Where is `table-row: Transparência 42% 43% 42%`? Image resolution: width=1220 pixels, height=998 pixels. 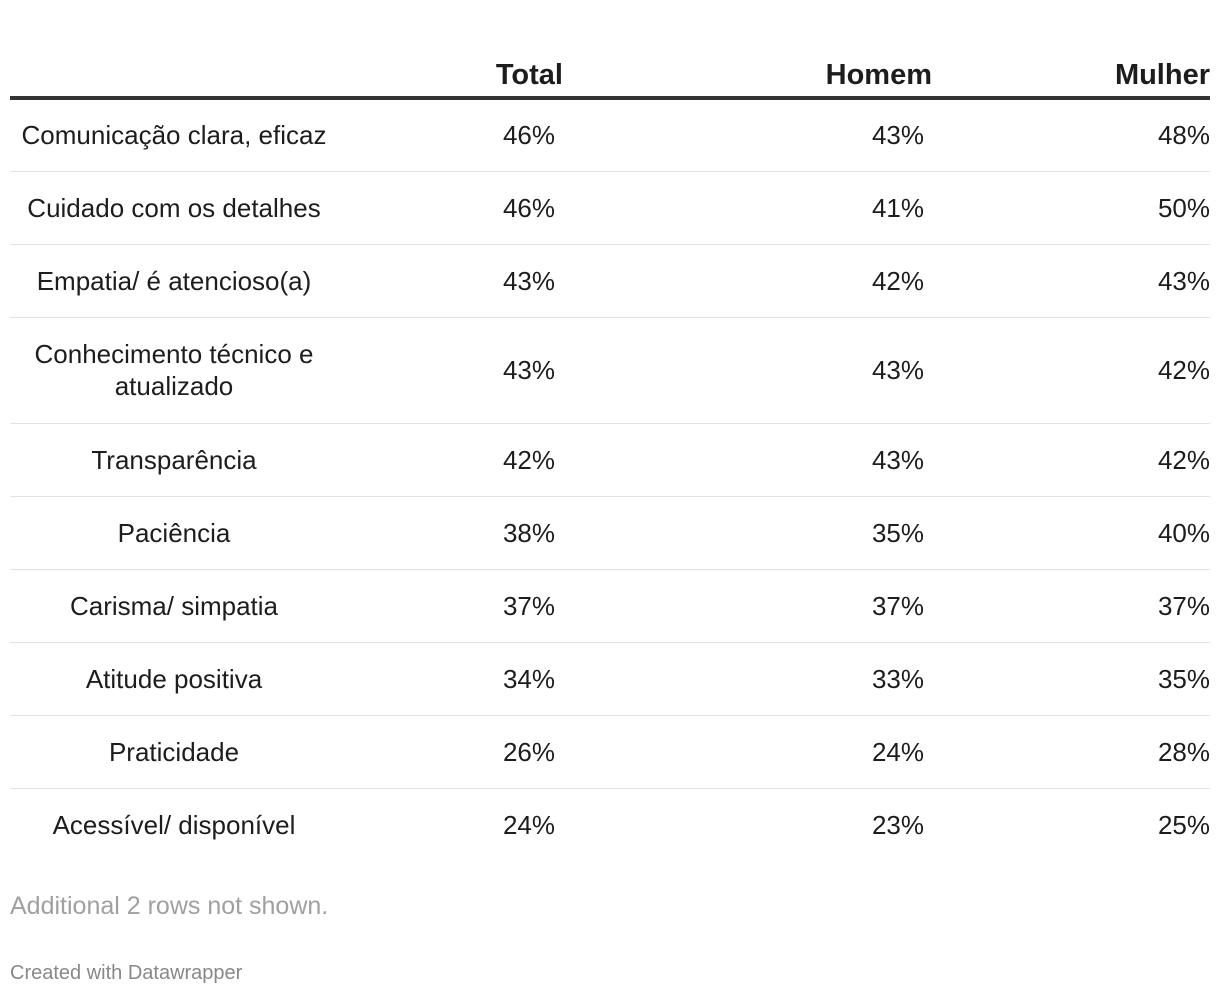
table-row: Transparência 42% 43% 42% is located at coordinates (610, 460).